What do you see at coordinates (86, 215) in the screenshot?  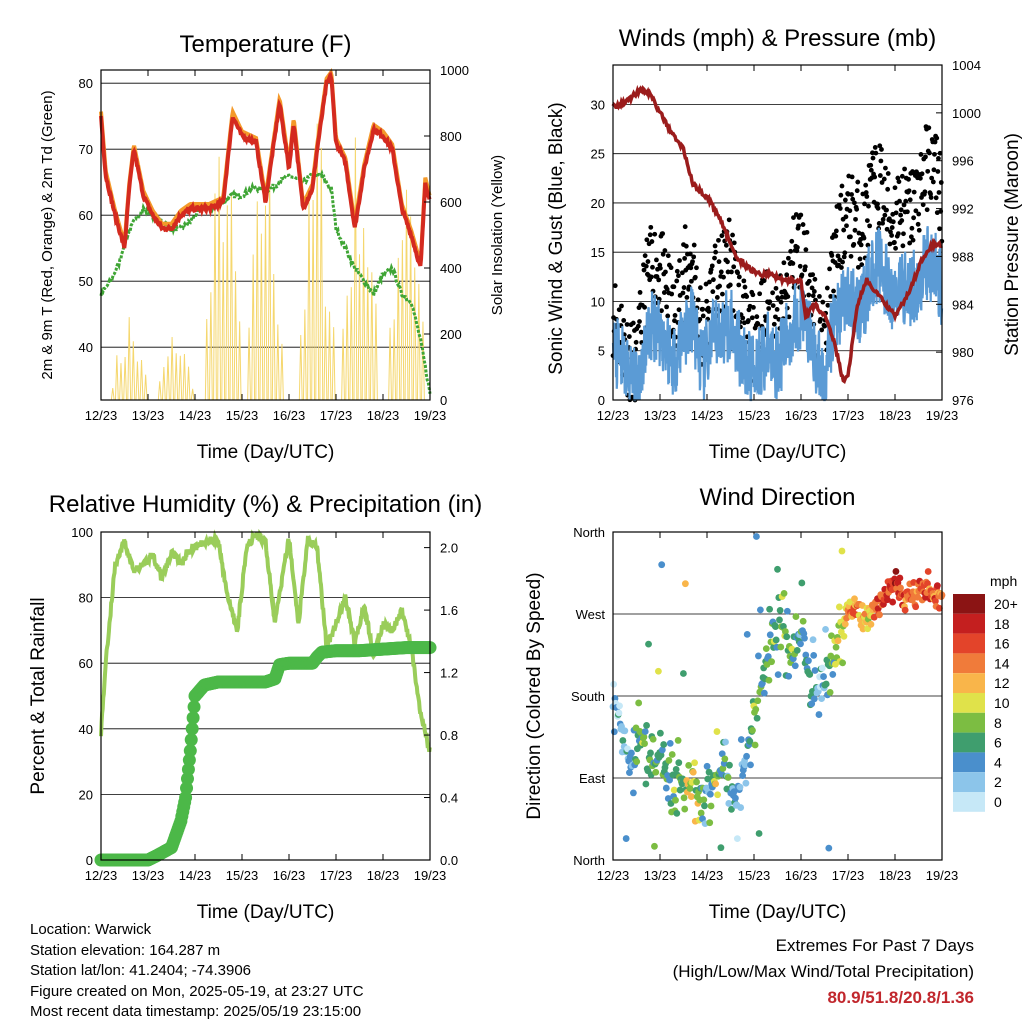 I see `y-tick-label: 60` at bounding box center [86, 215].